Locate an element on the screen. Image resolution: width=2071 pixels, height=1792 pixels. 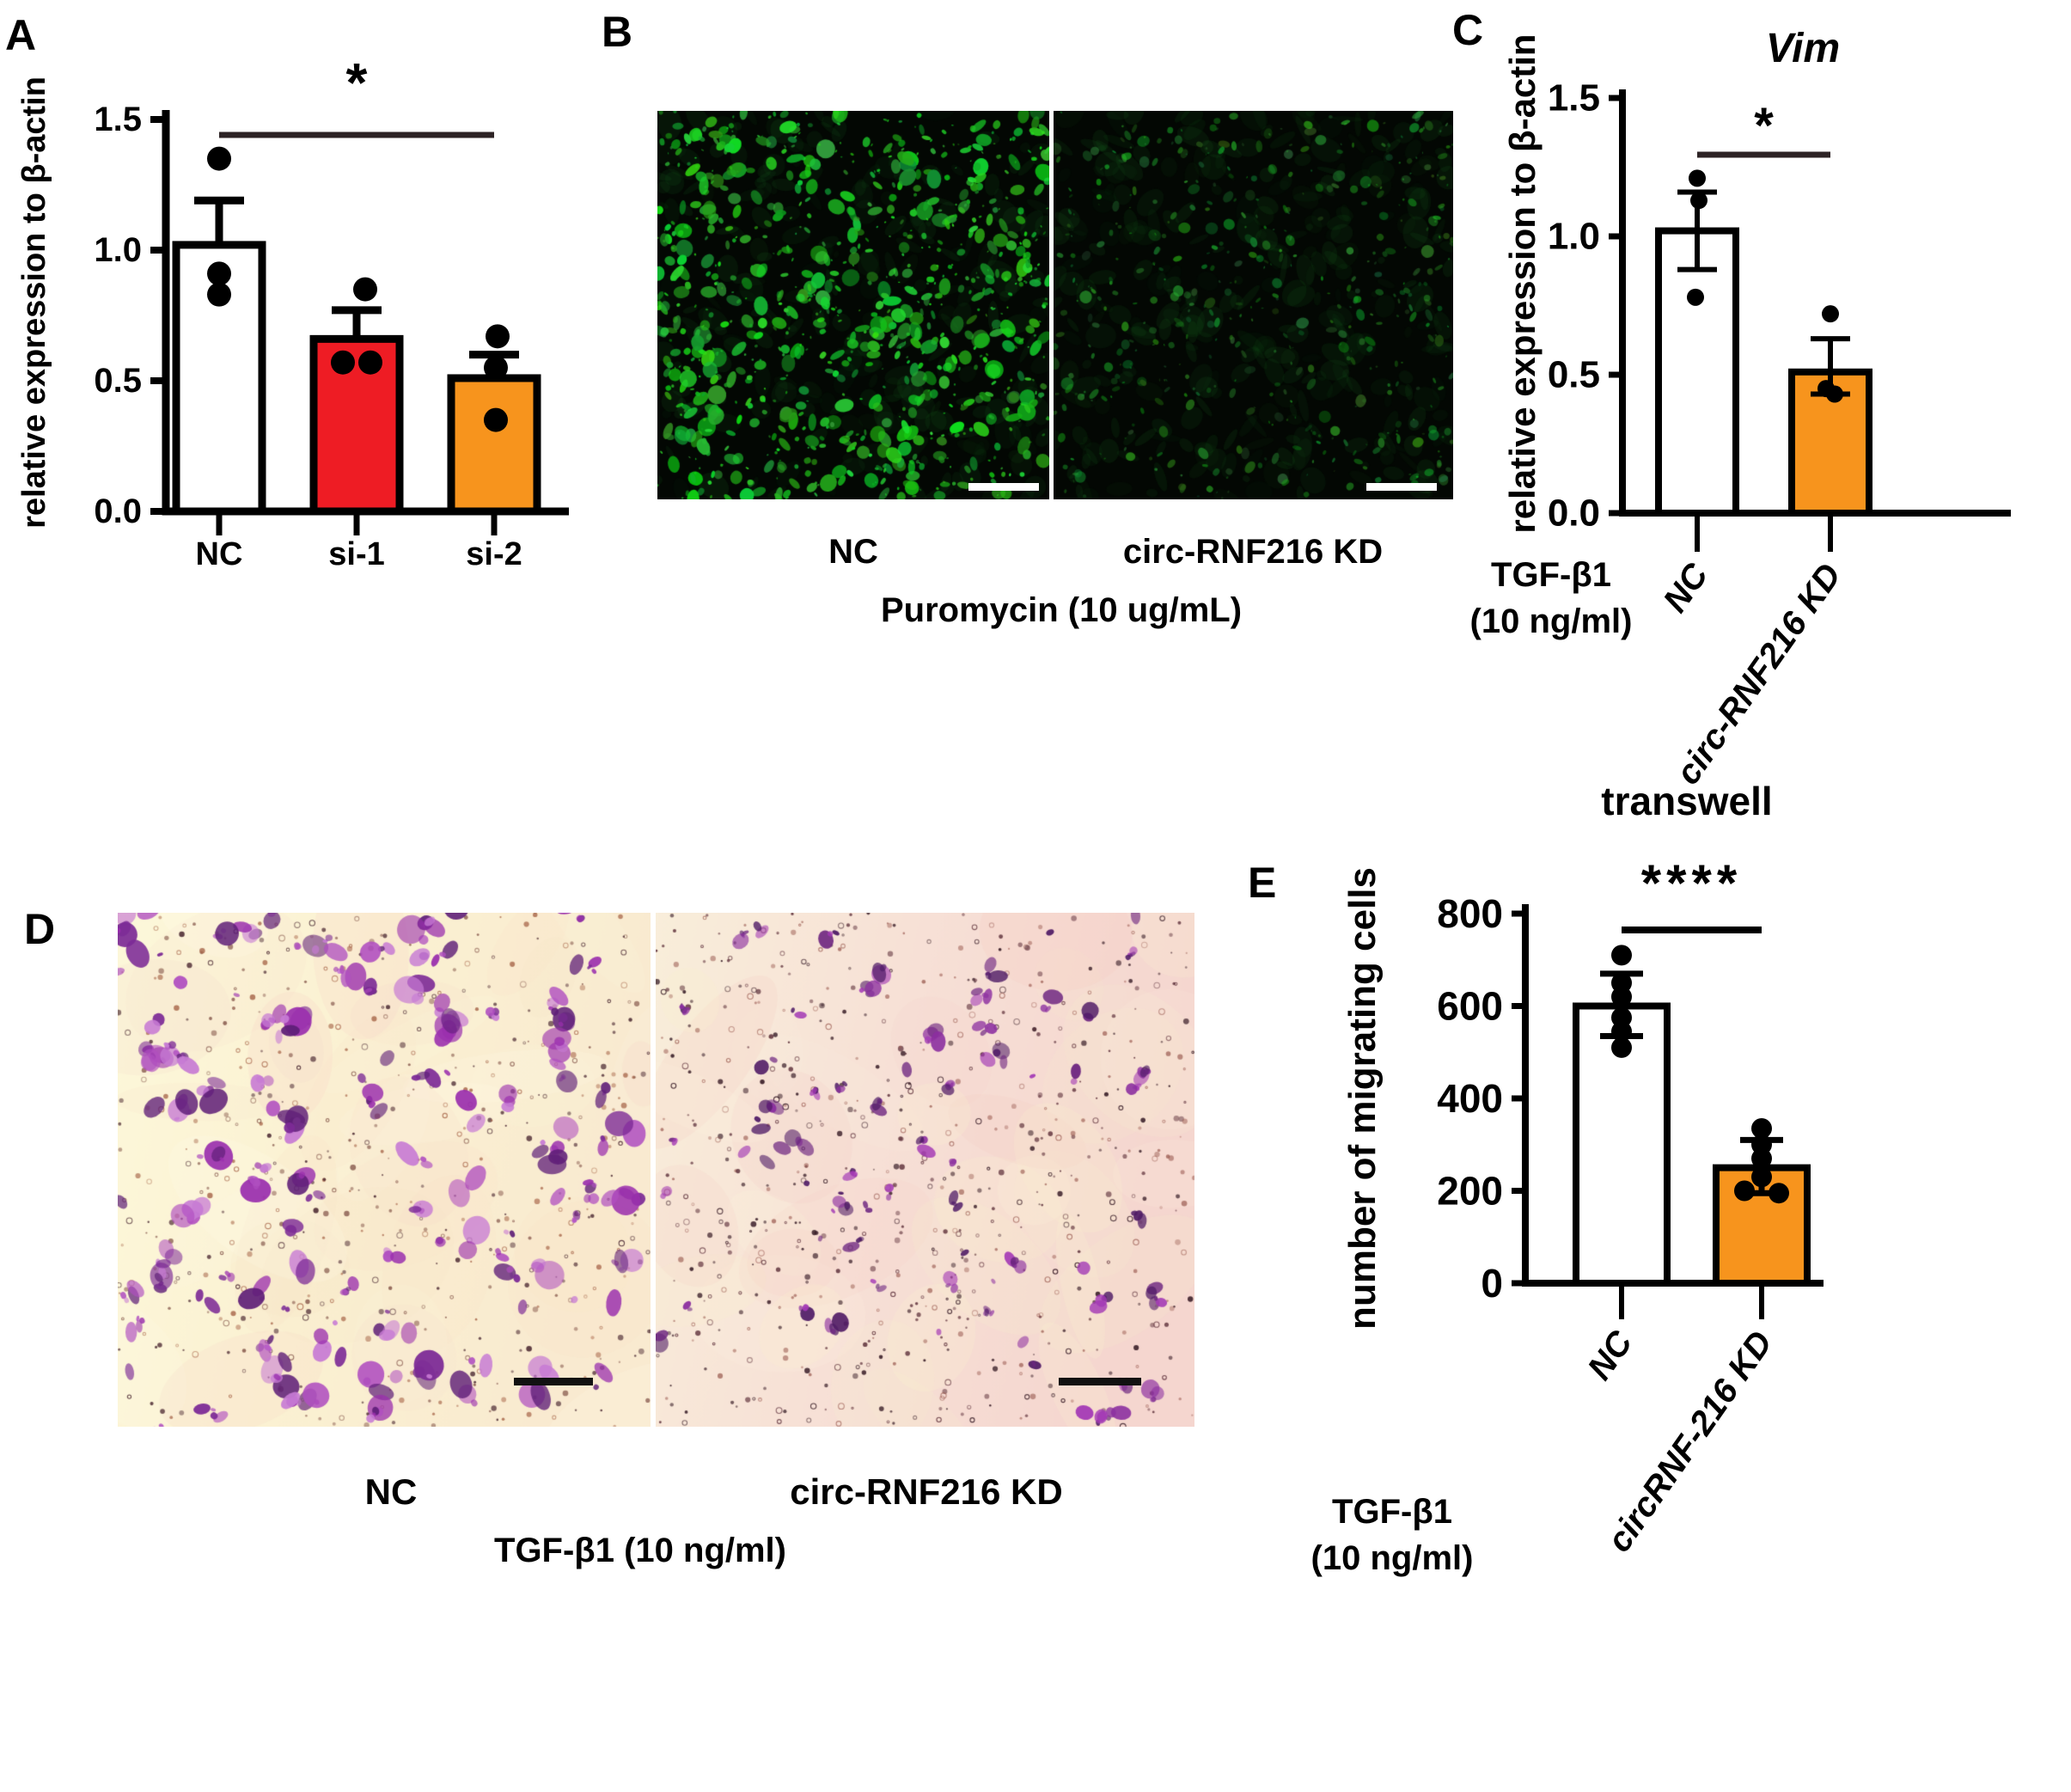
y-tick-label: 200 is located at coordinates (1470, 1191).